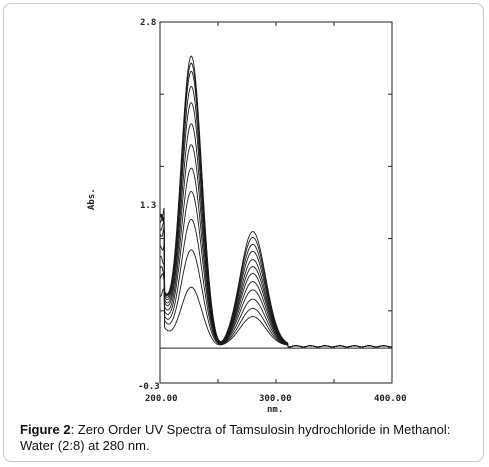 Image resolution: width=489 pixels, height=467 pixels. I want to click on x-tick-label-300: 300.00, so click(275, 399).